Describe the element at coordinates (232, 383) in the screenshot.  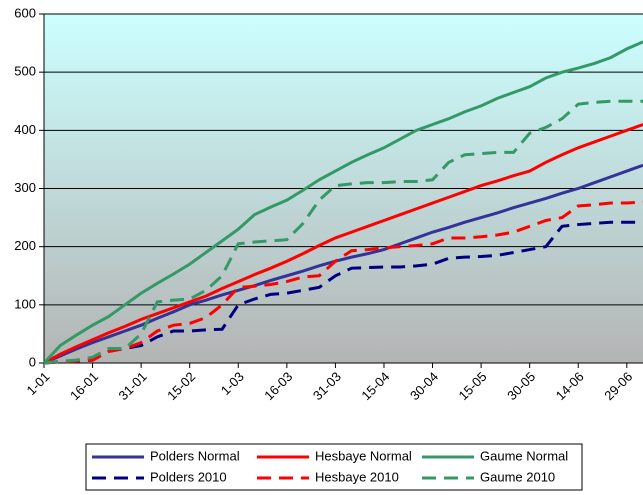
I see `x-tick-label: 1-03` at that location.